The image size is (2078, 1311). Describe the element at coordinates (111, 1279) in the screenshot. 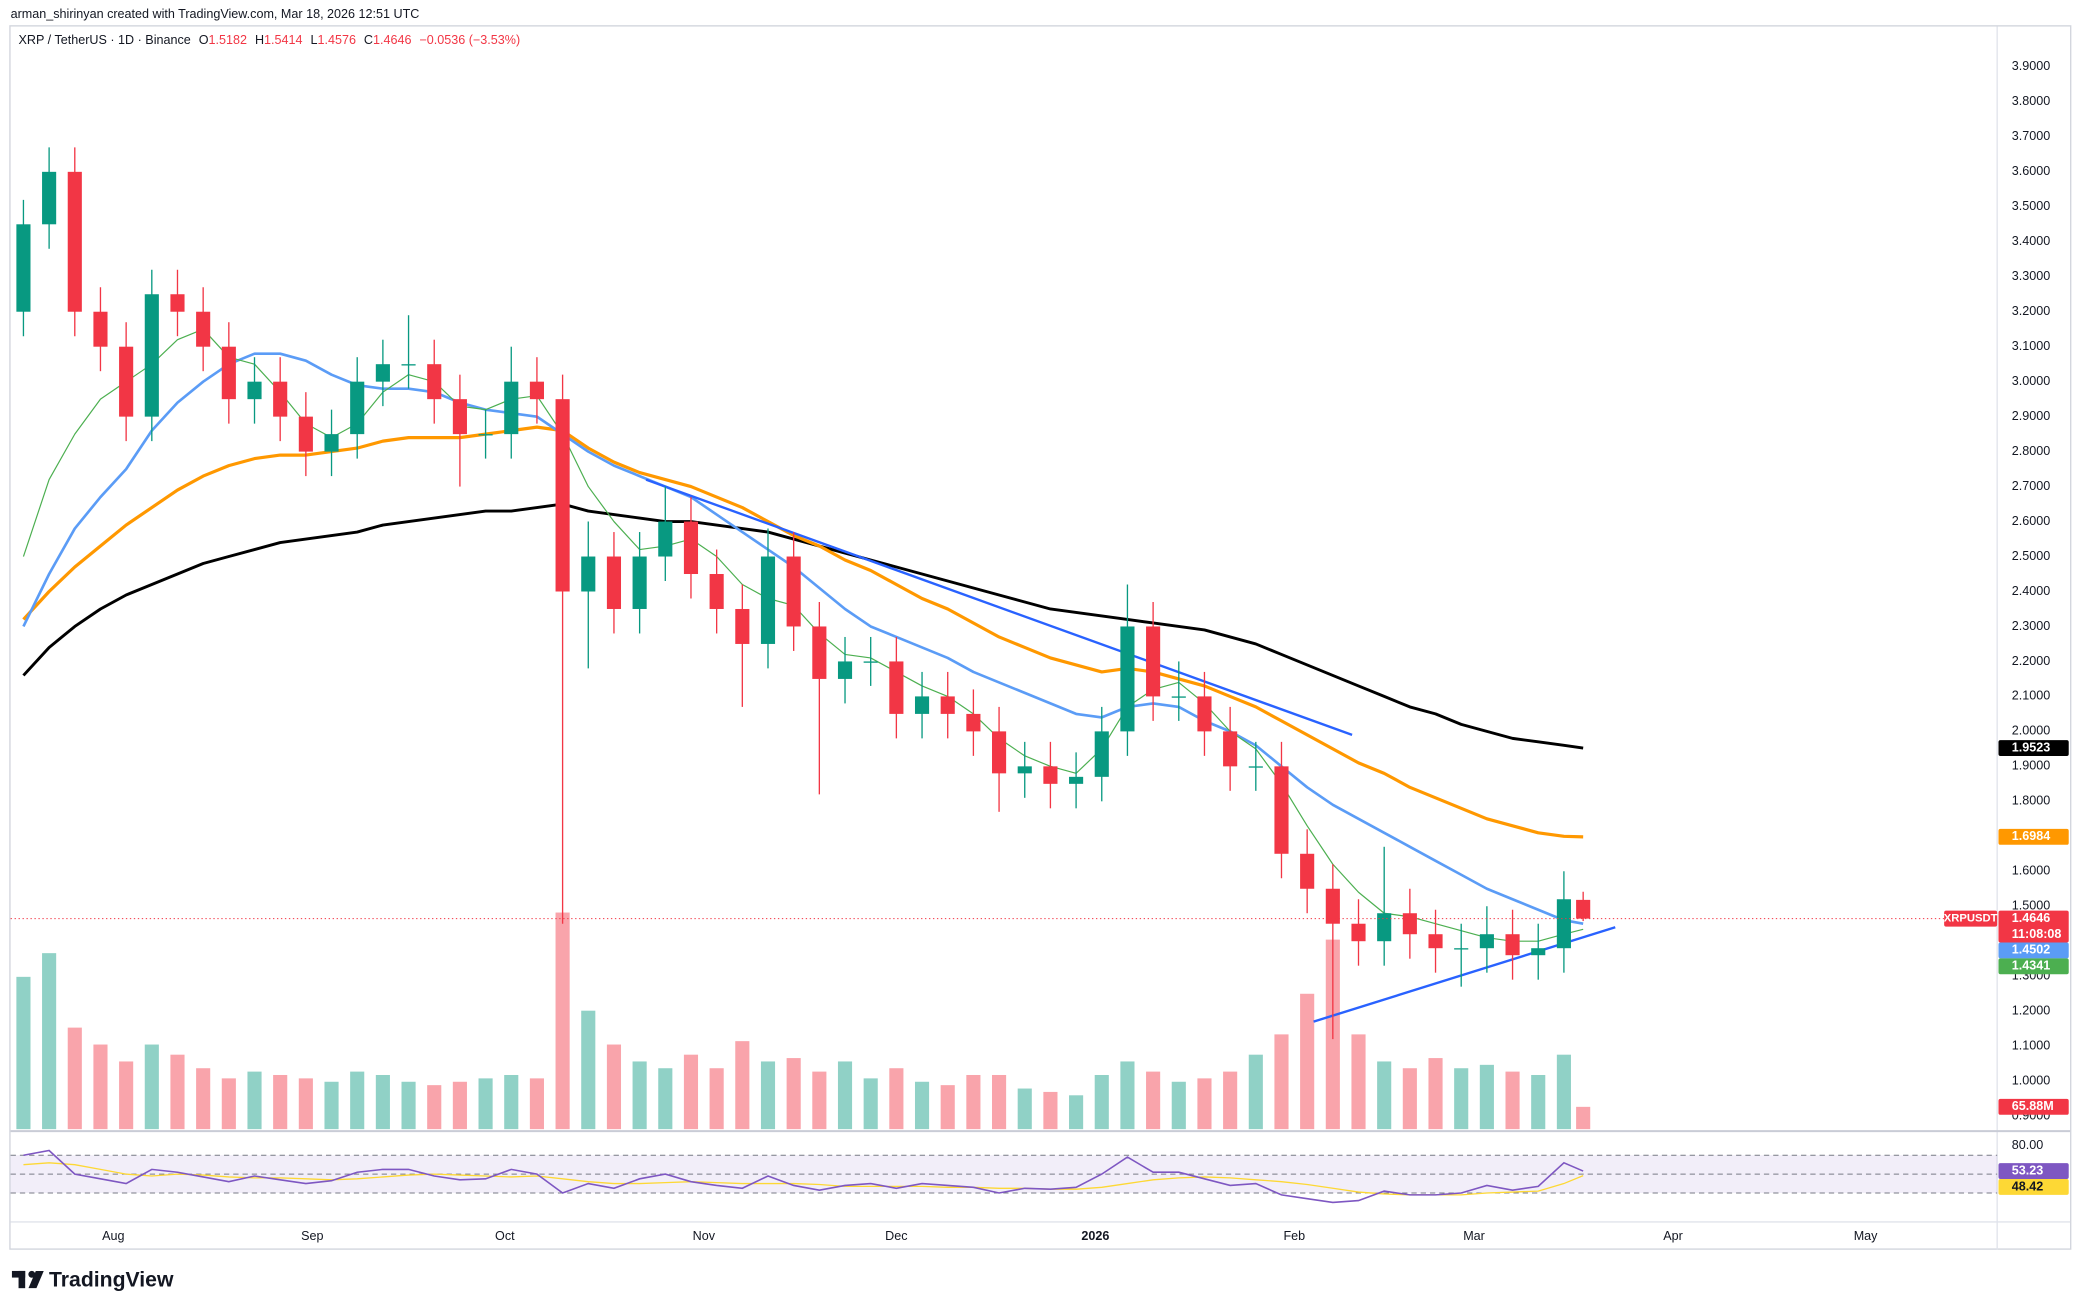

I see `footer-logo-text: TradingView` at that location.